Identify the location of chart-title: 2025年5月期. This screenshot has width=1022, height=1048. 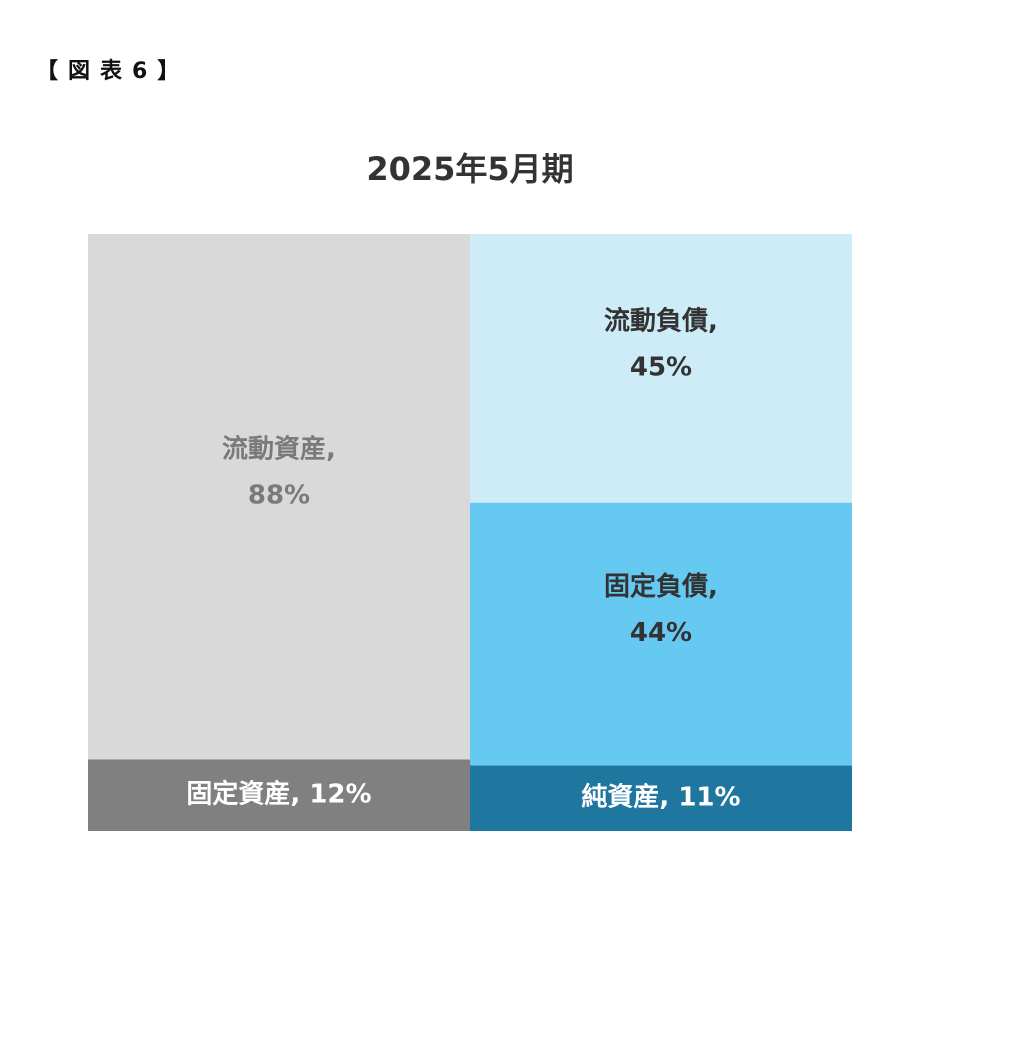
(469, 169).